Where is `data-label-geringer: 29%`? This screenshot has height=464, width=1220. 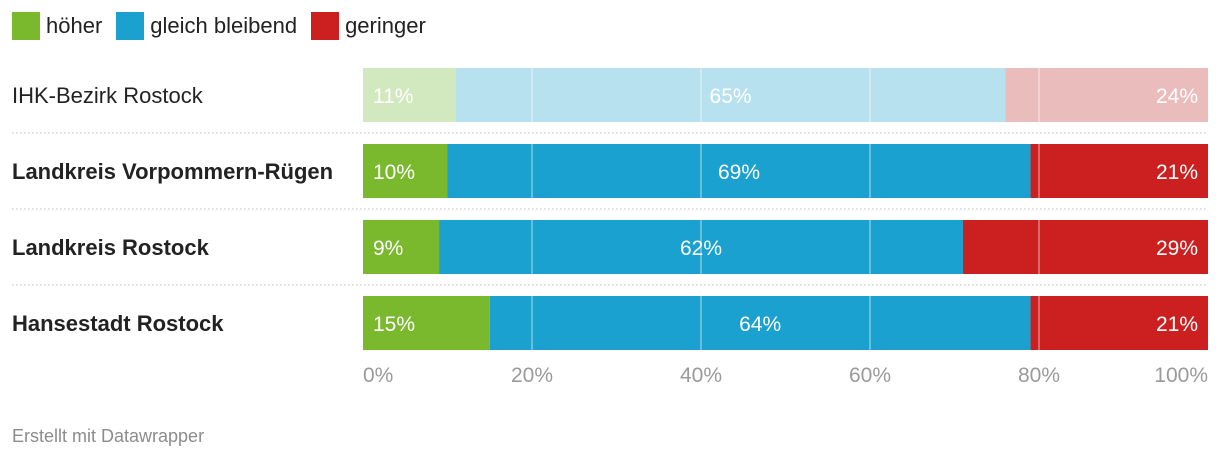
data-label-geringer: 29% is located at coordinates (1177, 248).